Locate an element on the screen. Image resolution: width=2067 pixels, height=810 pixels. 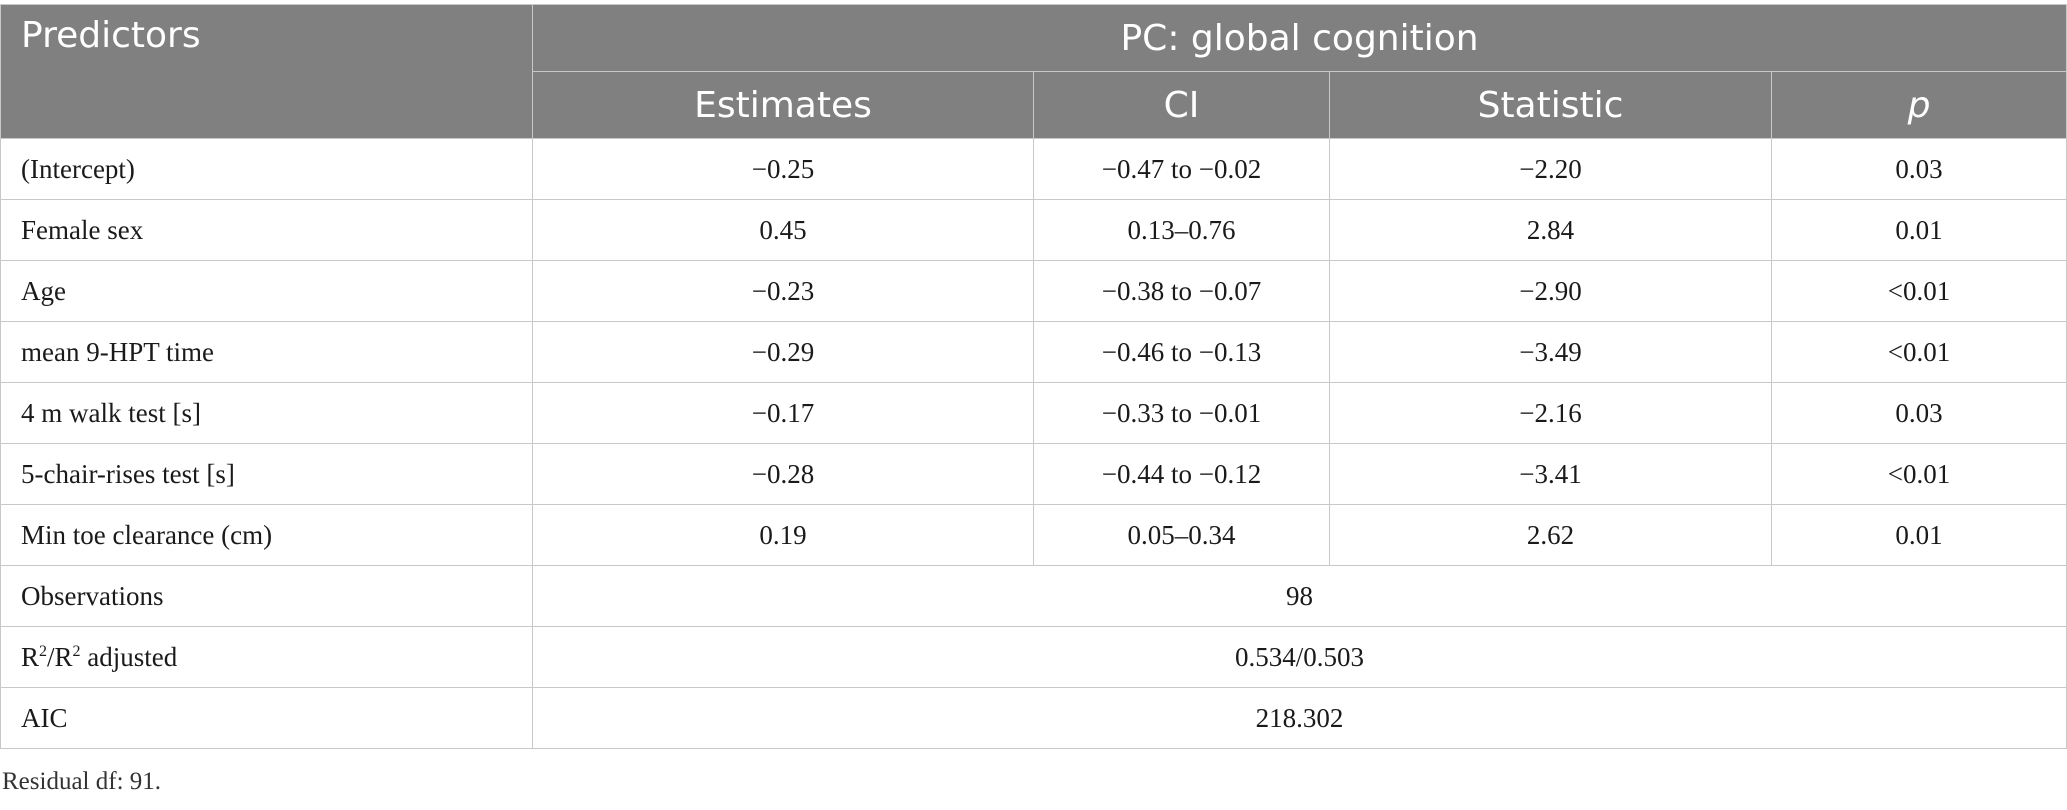
predictor-cell: (Intercept) is located at coordinates (266, 169).